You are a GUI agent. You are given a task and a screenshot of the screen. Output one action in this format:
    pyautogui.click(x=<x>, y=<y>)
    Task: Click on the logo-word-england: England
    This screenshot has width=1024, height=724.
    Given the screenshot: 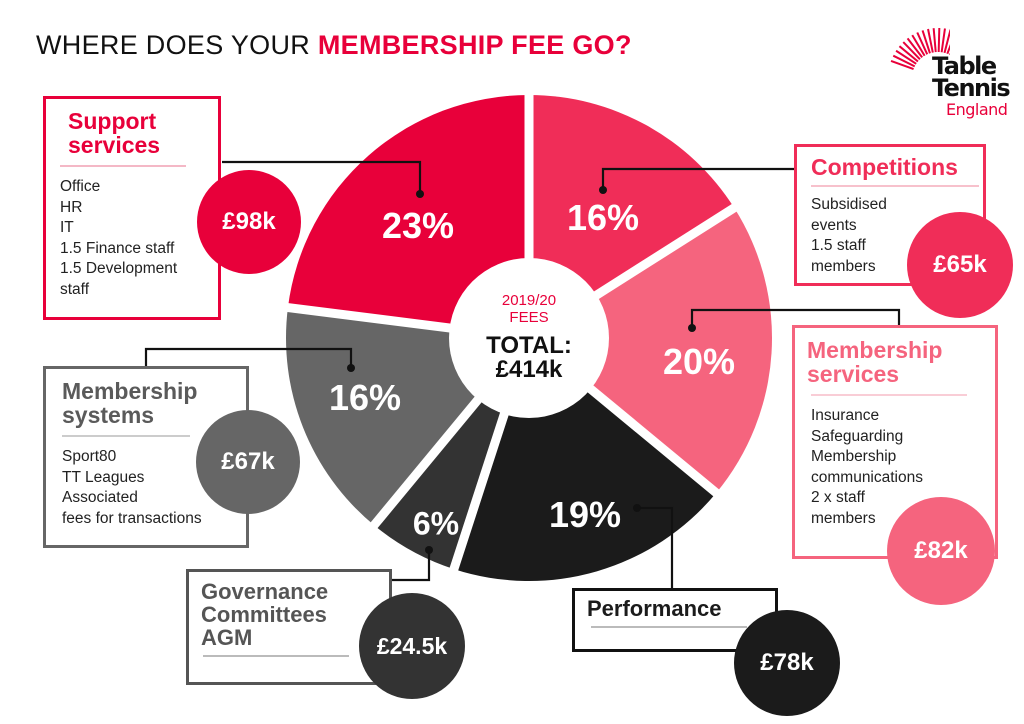 What is the action you would take?
    pyautogui.click(x=977, y=109)
    